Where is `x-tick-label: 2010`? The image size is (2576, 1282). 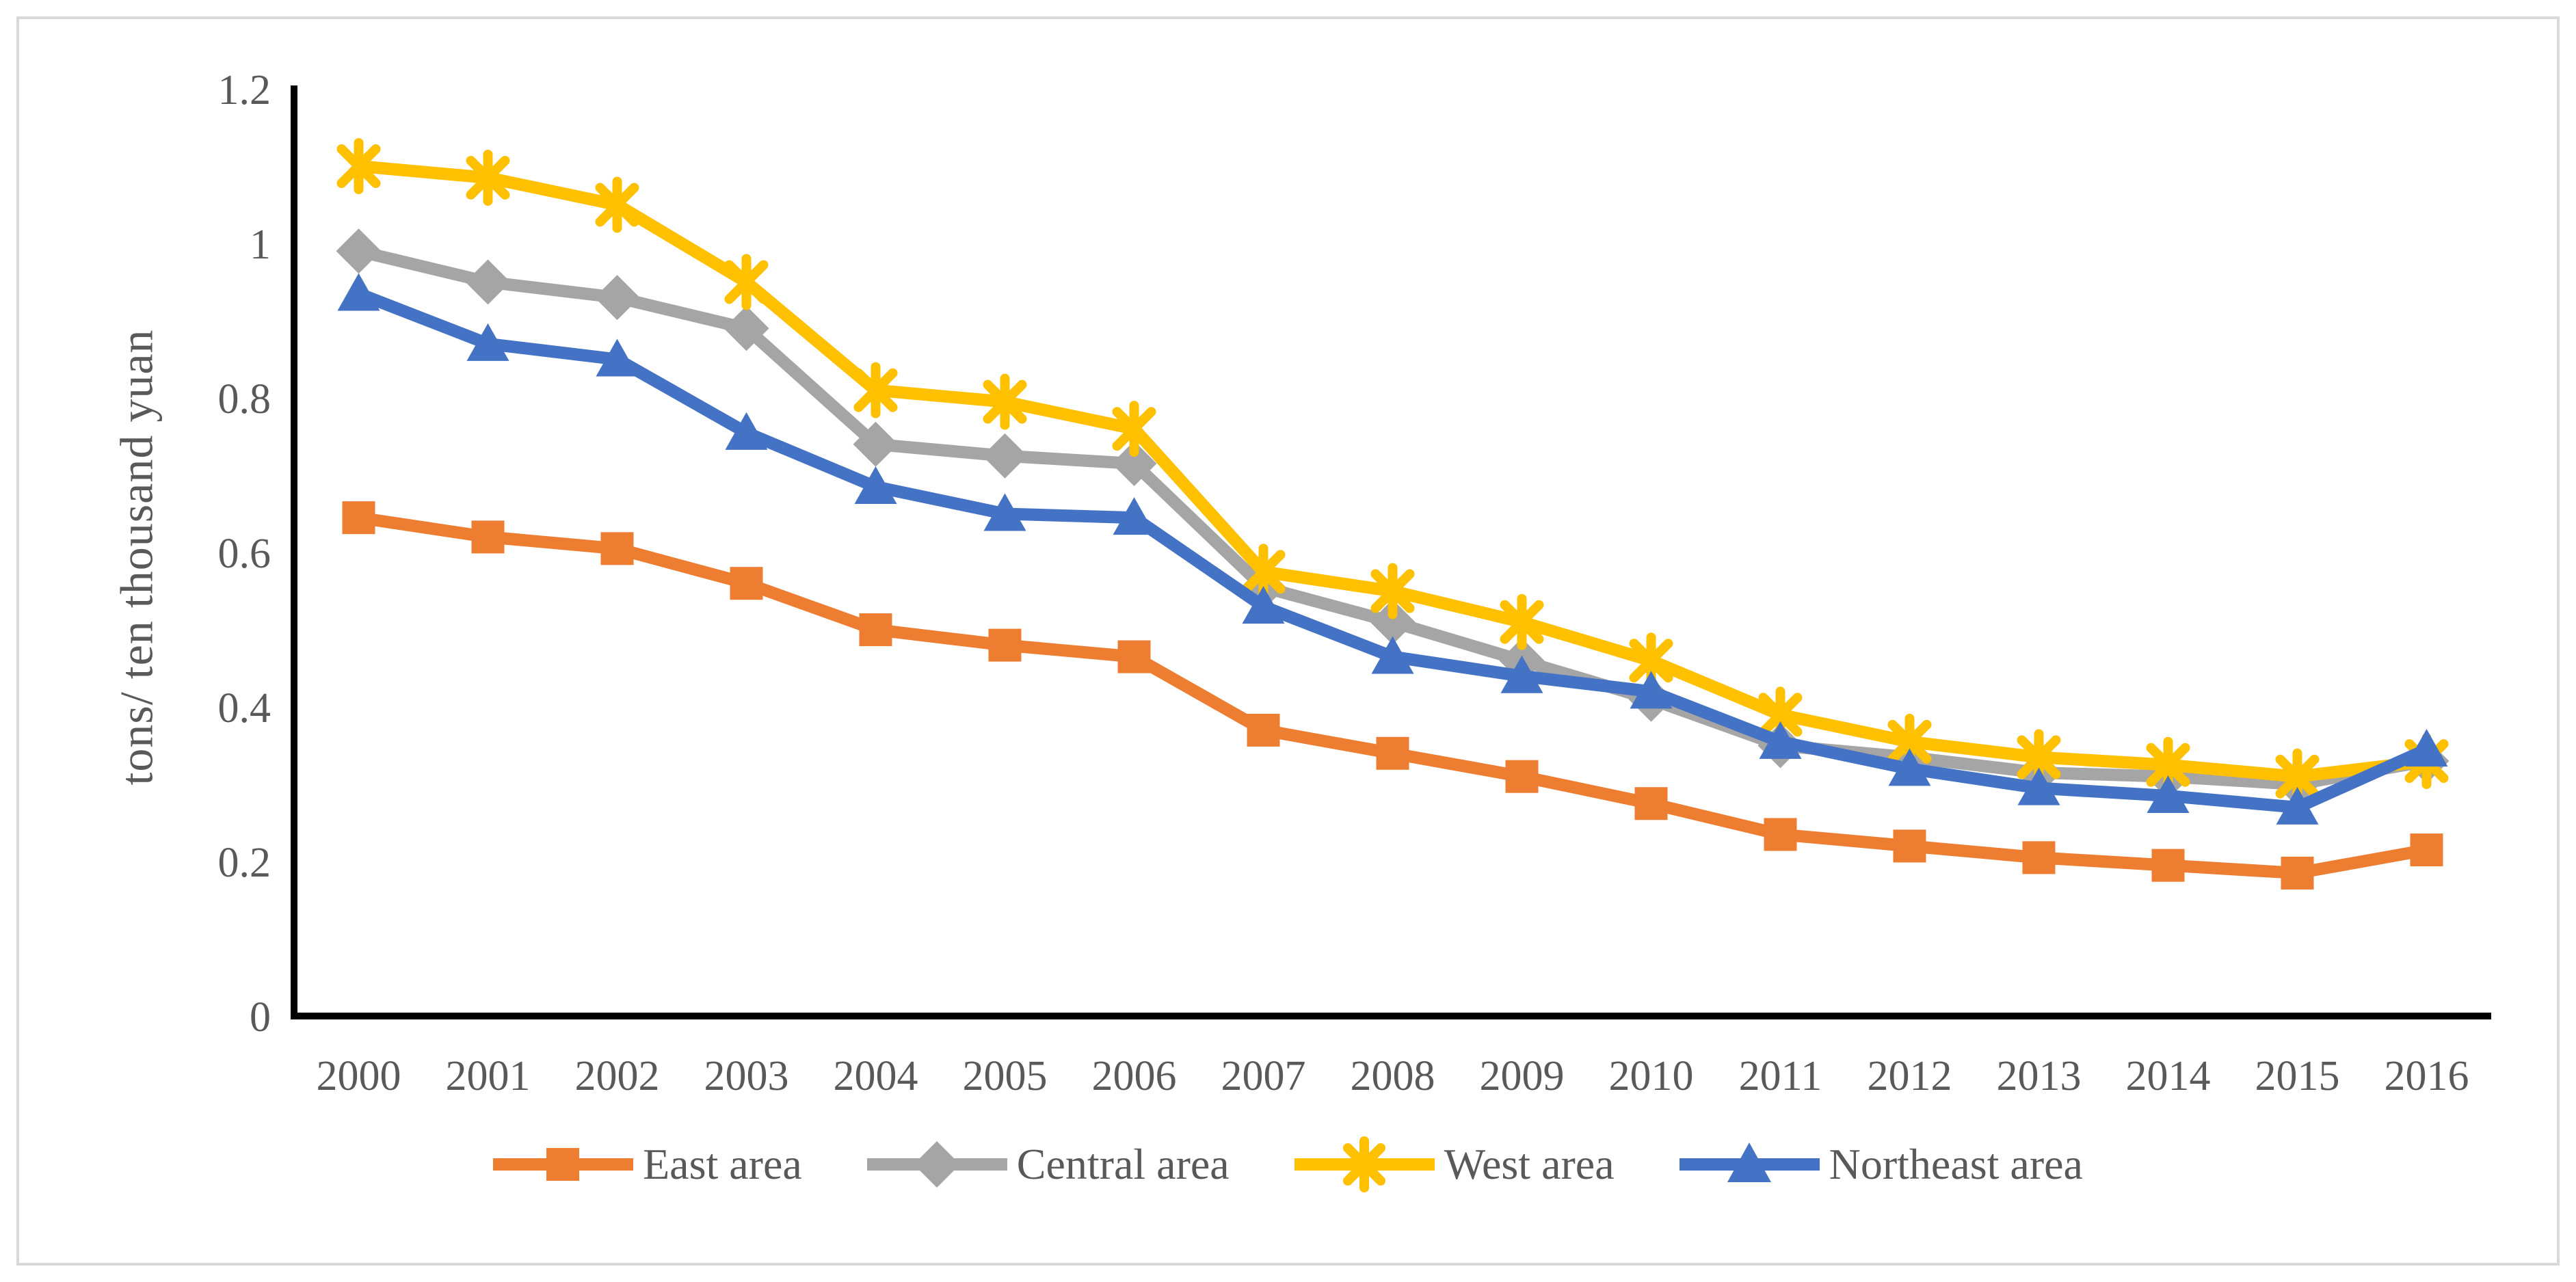 x-tick-label: 2010 is located at coordinates (1651, 1076).